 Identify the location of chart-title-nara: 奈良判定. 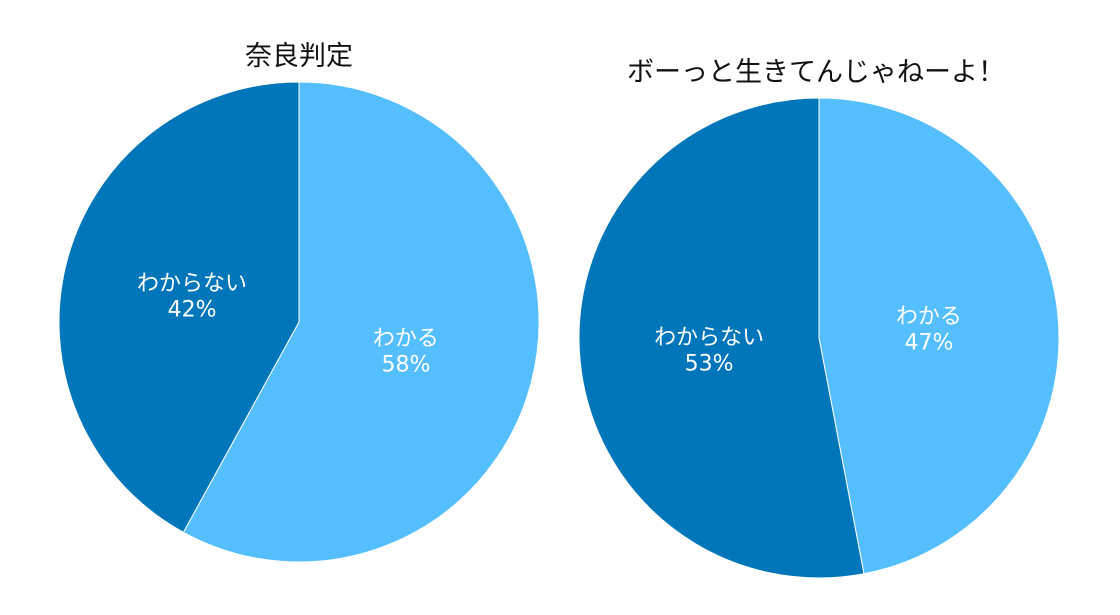
(299, 56).